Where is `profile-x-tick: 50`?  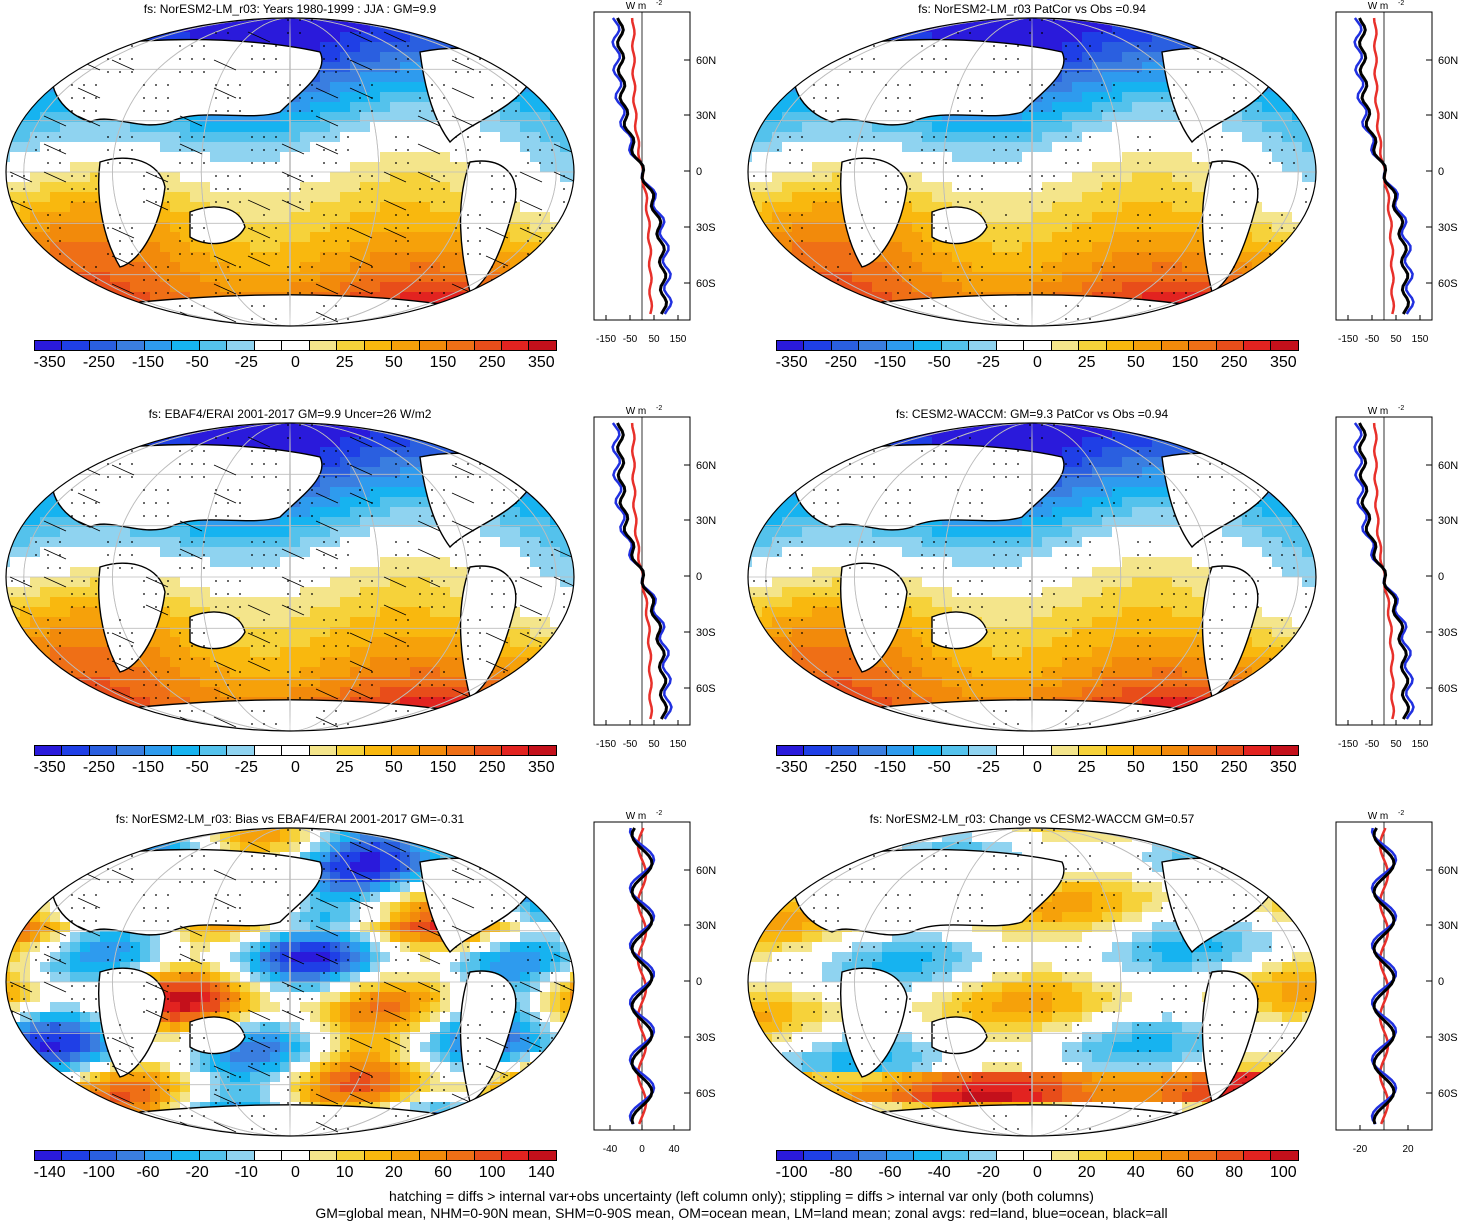
profile-x-tick: 50 is located at coordinates (654, 744).